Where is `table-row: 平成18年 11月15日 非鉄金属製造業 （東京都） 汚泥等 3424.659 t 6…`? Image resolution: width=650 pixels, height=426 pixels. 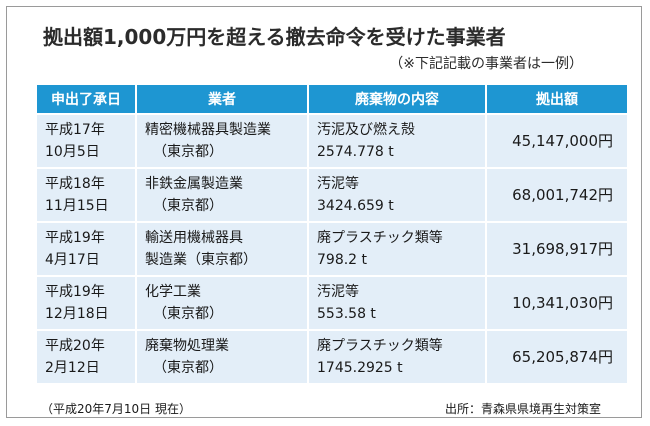 table-row: 平成18年 11月15日 非鉄金属製造業 （東京都） 汚泥等 3424.659 t 6… is located at coordinates (332, 195).